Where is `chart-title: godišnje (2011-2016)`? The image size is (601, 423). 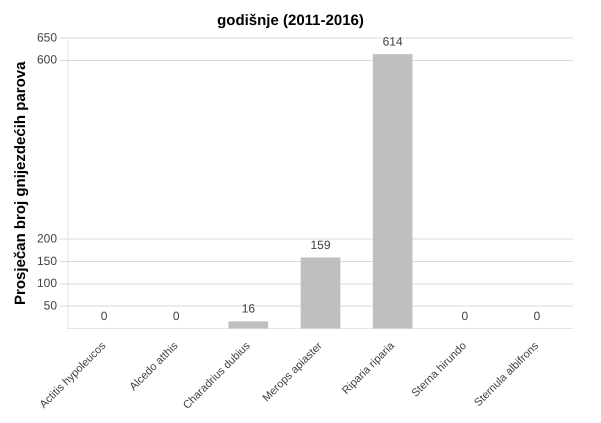
chart-title: godišnje (2011-2016) is located at coordinates (290, 21).